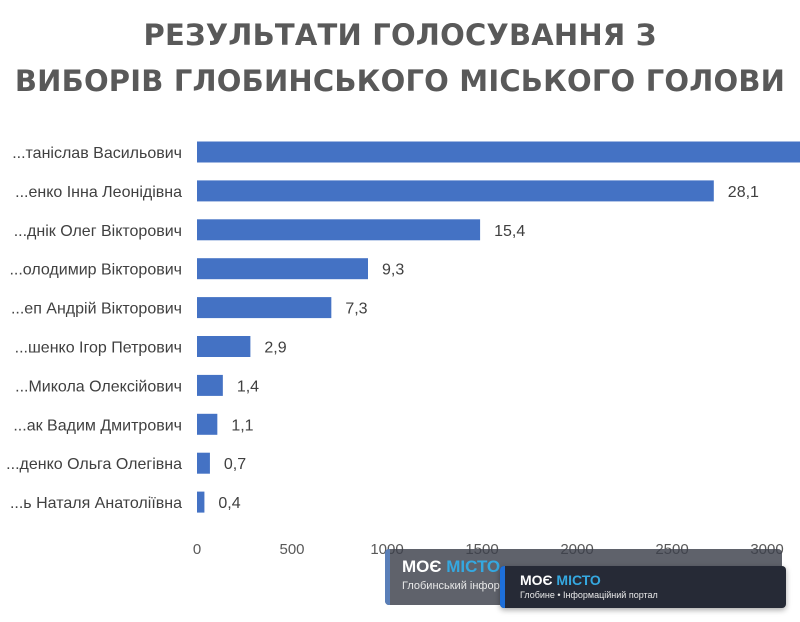 The image size is (800, 622). I want to click on category-label: ...танiслав Васильович, so click(97, 153).